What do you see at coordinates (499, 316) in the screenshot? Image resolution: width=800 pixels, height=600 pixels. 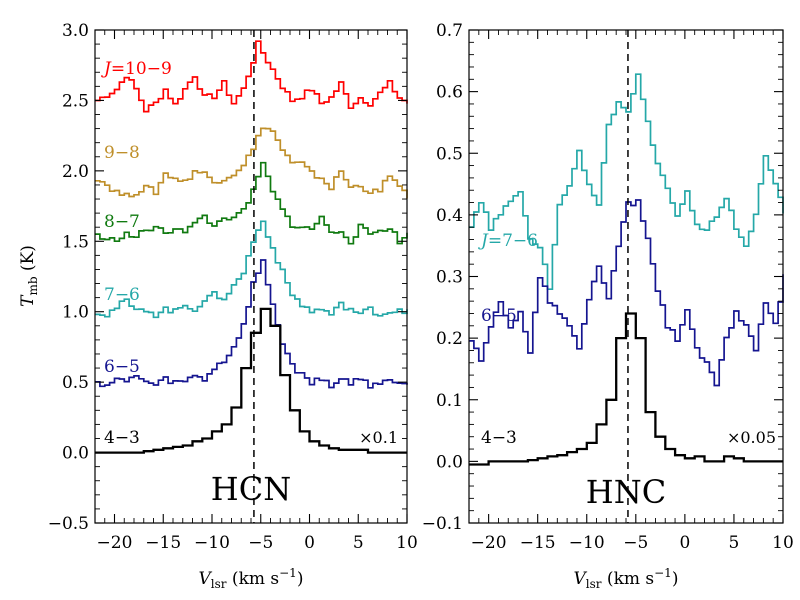 I see `hnc-label-6-5: 6−5` at bounding box center [499, 316].